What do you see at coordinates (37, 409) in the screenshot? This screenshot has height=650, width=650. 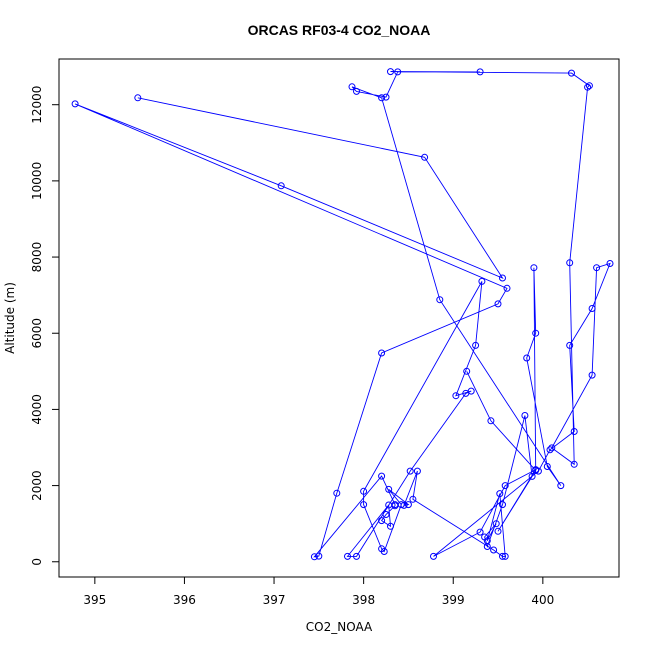 I see `y-tick-label: 4000` at bounding box center [37, 409].